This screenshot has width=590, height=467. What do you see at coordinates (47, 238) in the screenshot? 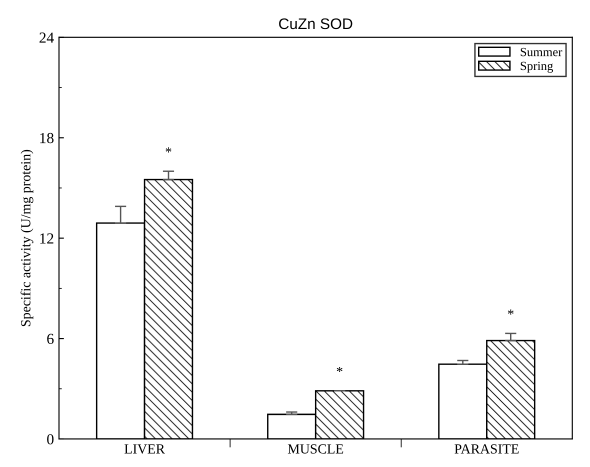
I see `y-tick-label: 12` at bounding box center [47, 238].